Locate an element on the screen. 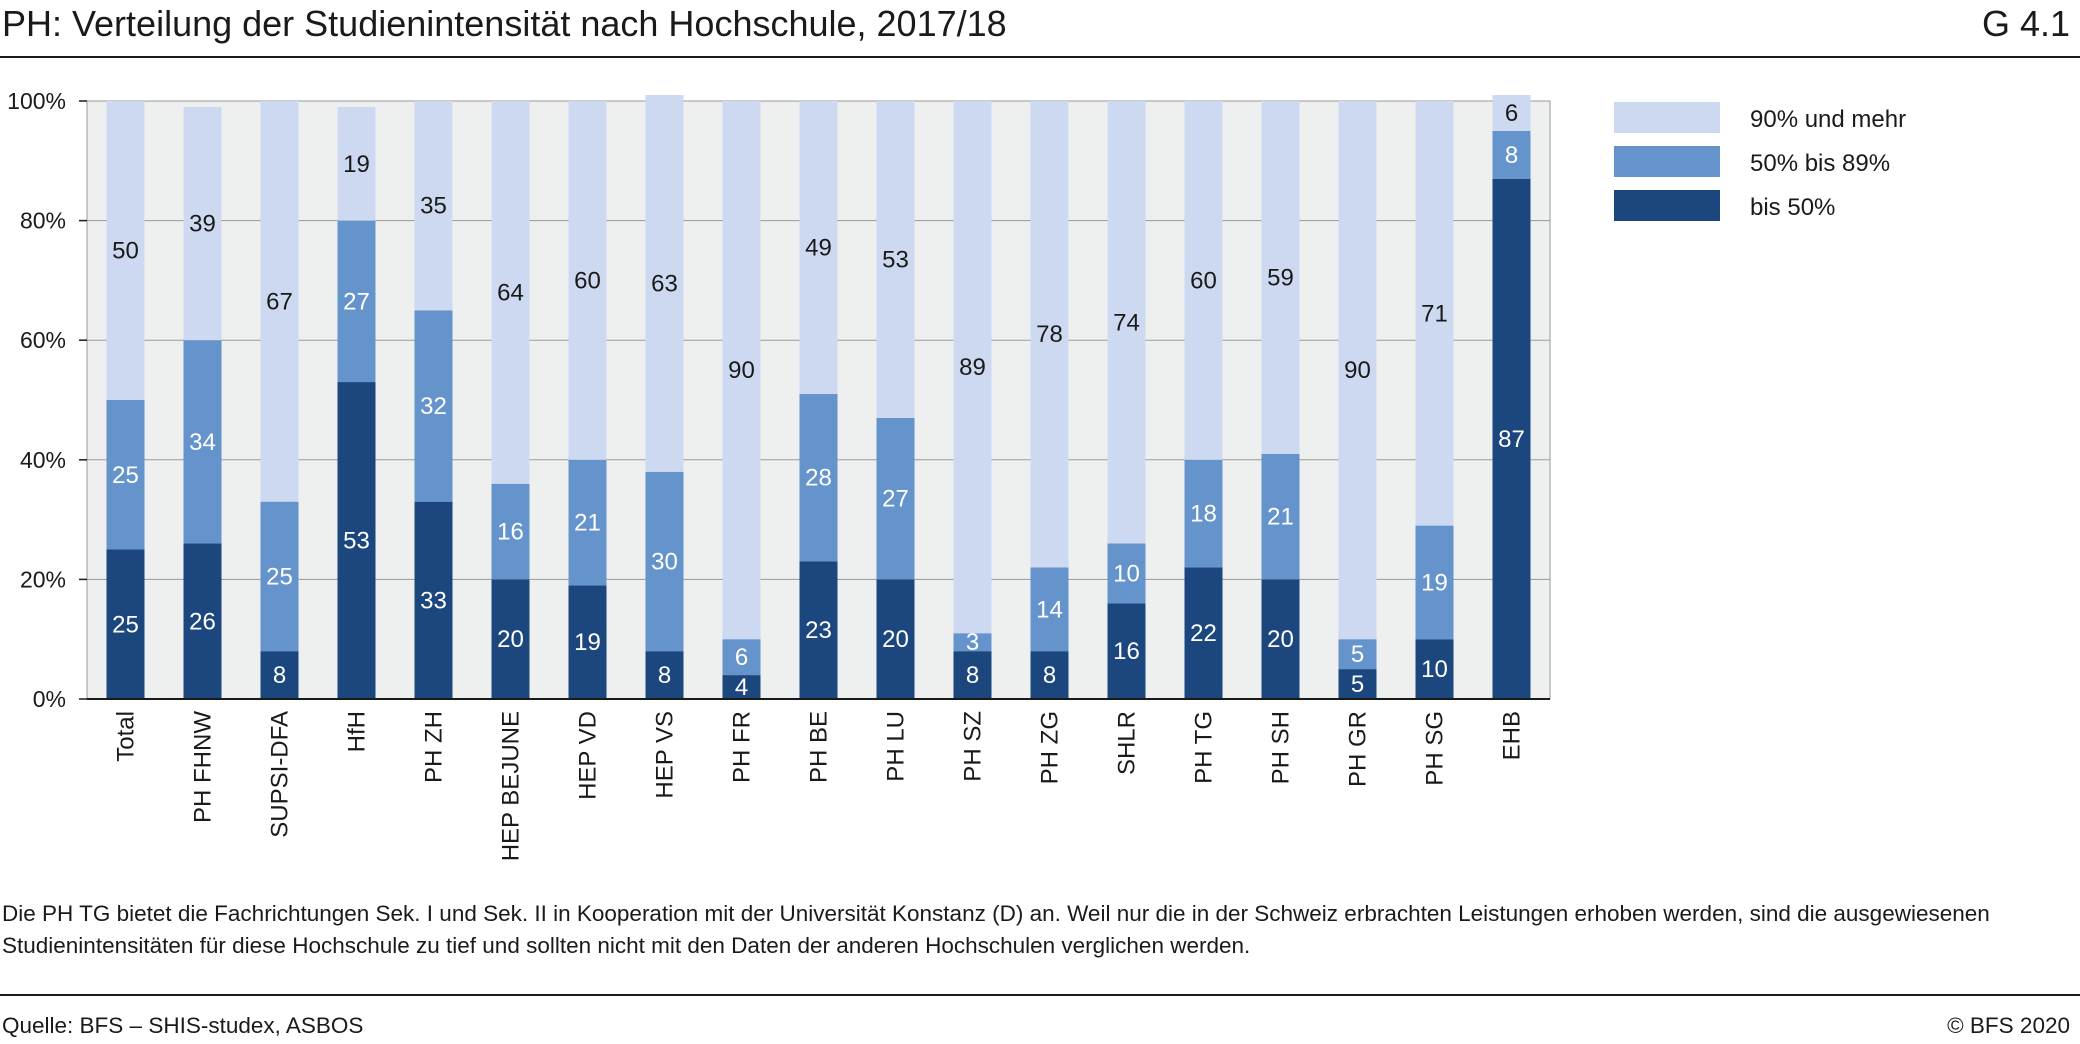  data-label: 3 is located at coordinates (972, 642).